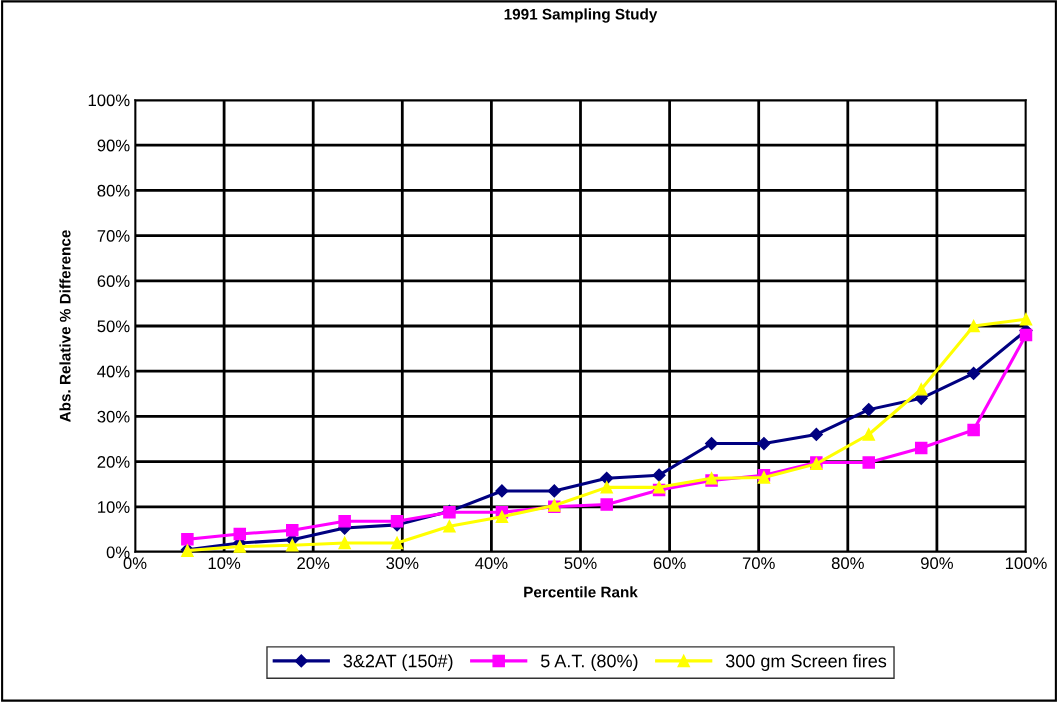 The height and width of the screenshot is (702, 1058). I want to click on y-tick-label: 20%, so click(113, 462).